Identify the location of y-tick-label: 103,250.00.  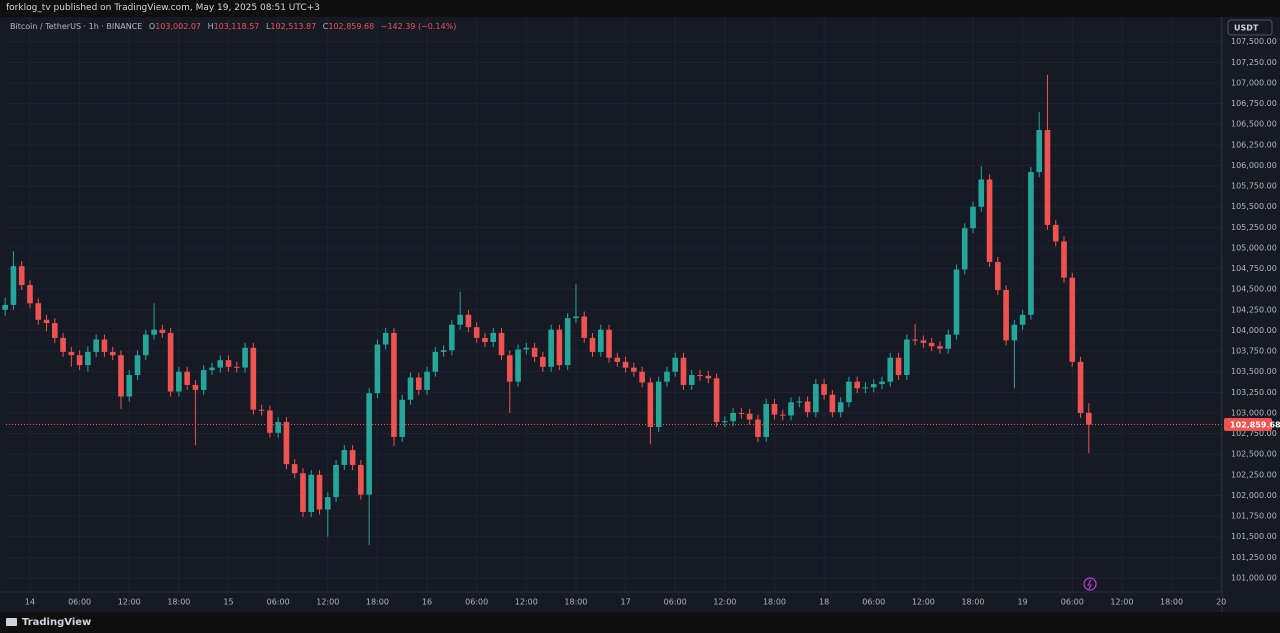
(1254, 392).